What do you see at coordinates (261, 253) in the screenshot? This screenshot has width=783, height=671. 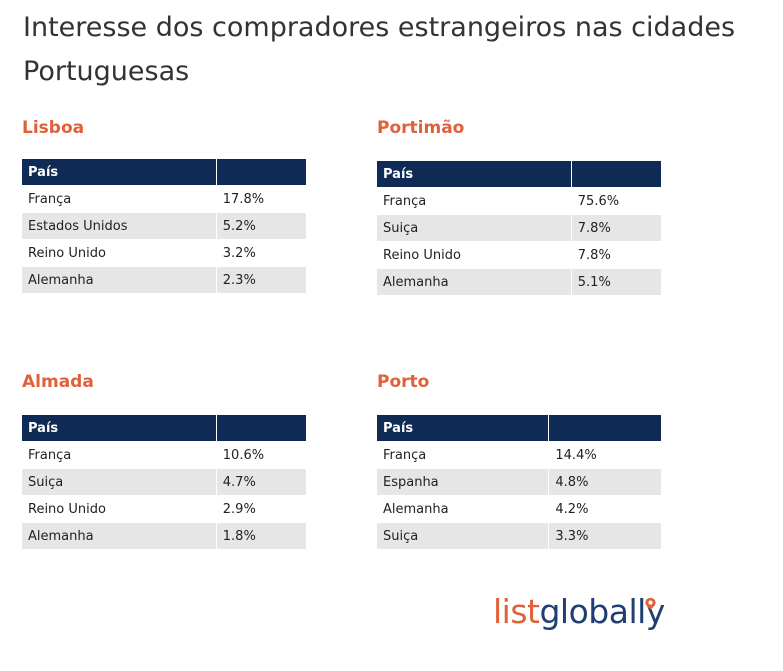 I see `percent-cell: 3.2%` at bounding box center [261, 253].